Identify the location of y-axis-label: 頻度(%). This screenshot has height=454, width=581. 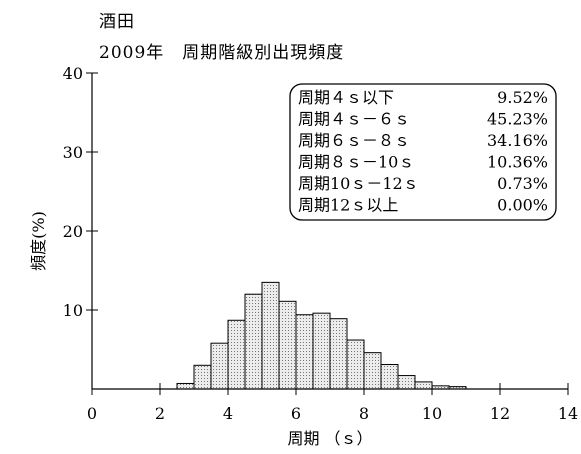
(38, 241).